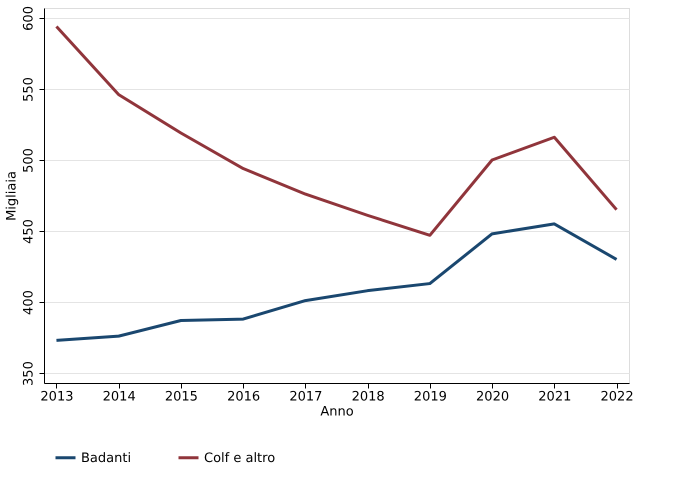  I want to click on x-tick-label: 2017, so click(305, 397).